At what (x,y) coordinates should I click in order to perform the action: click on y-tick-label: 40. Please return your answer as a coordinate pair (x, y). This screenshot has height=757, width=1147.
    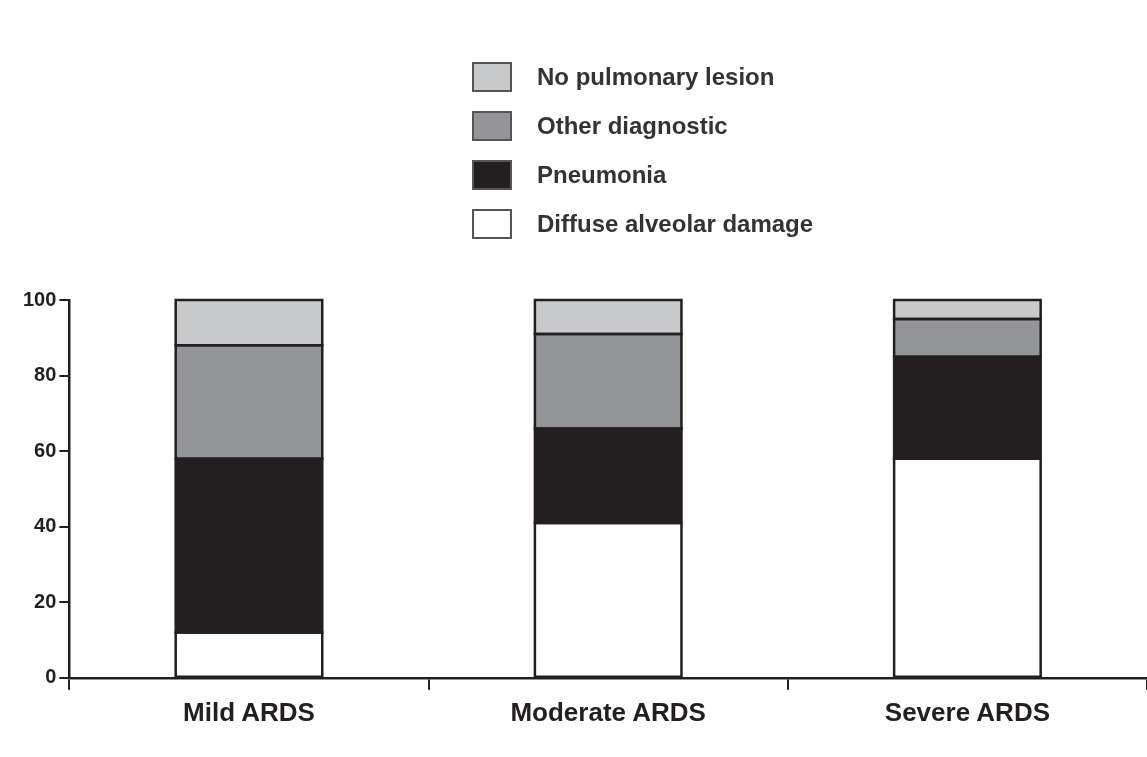
    Looking at the image, I should click on (45, 525).